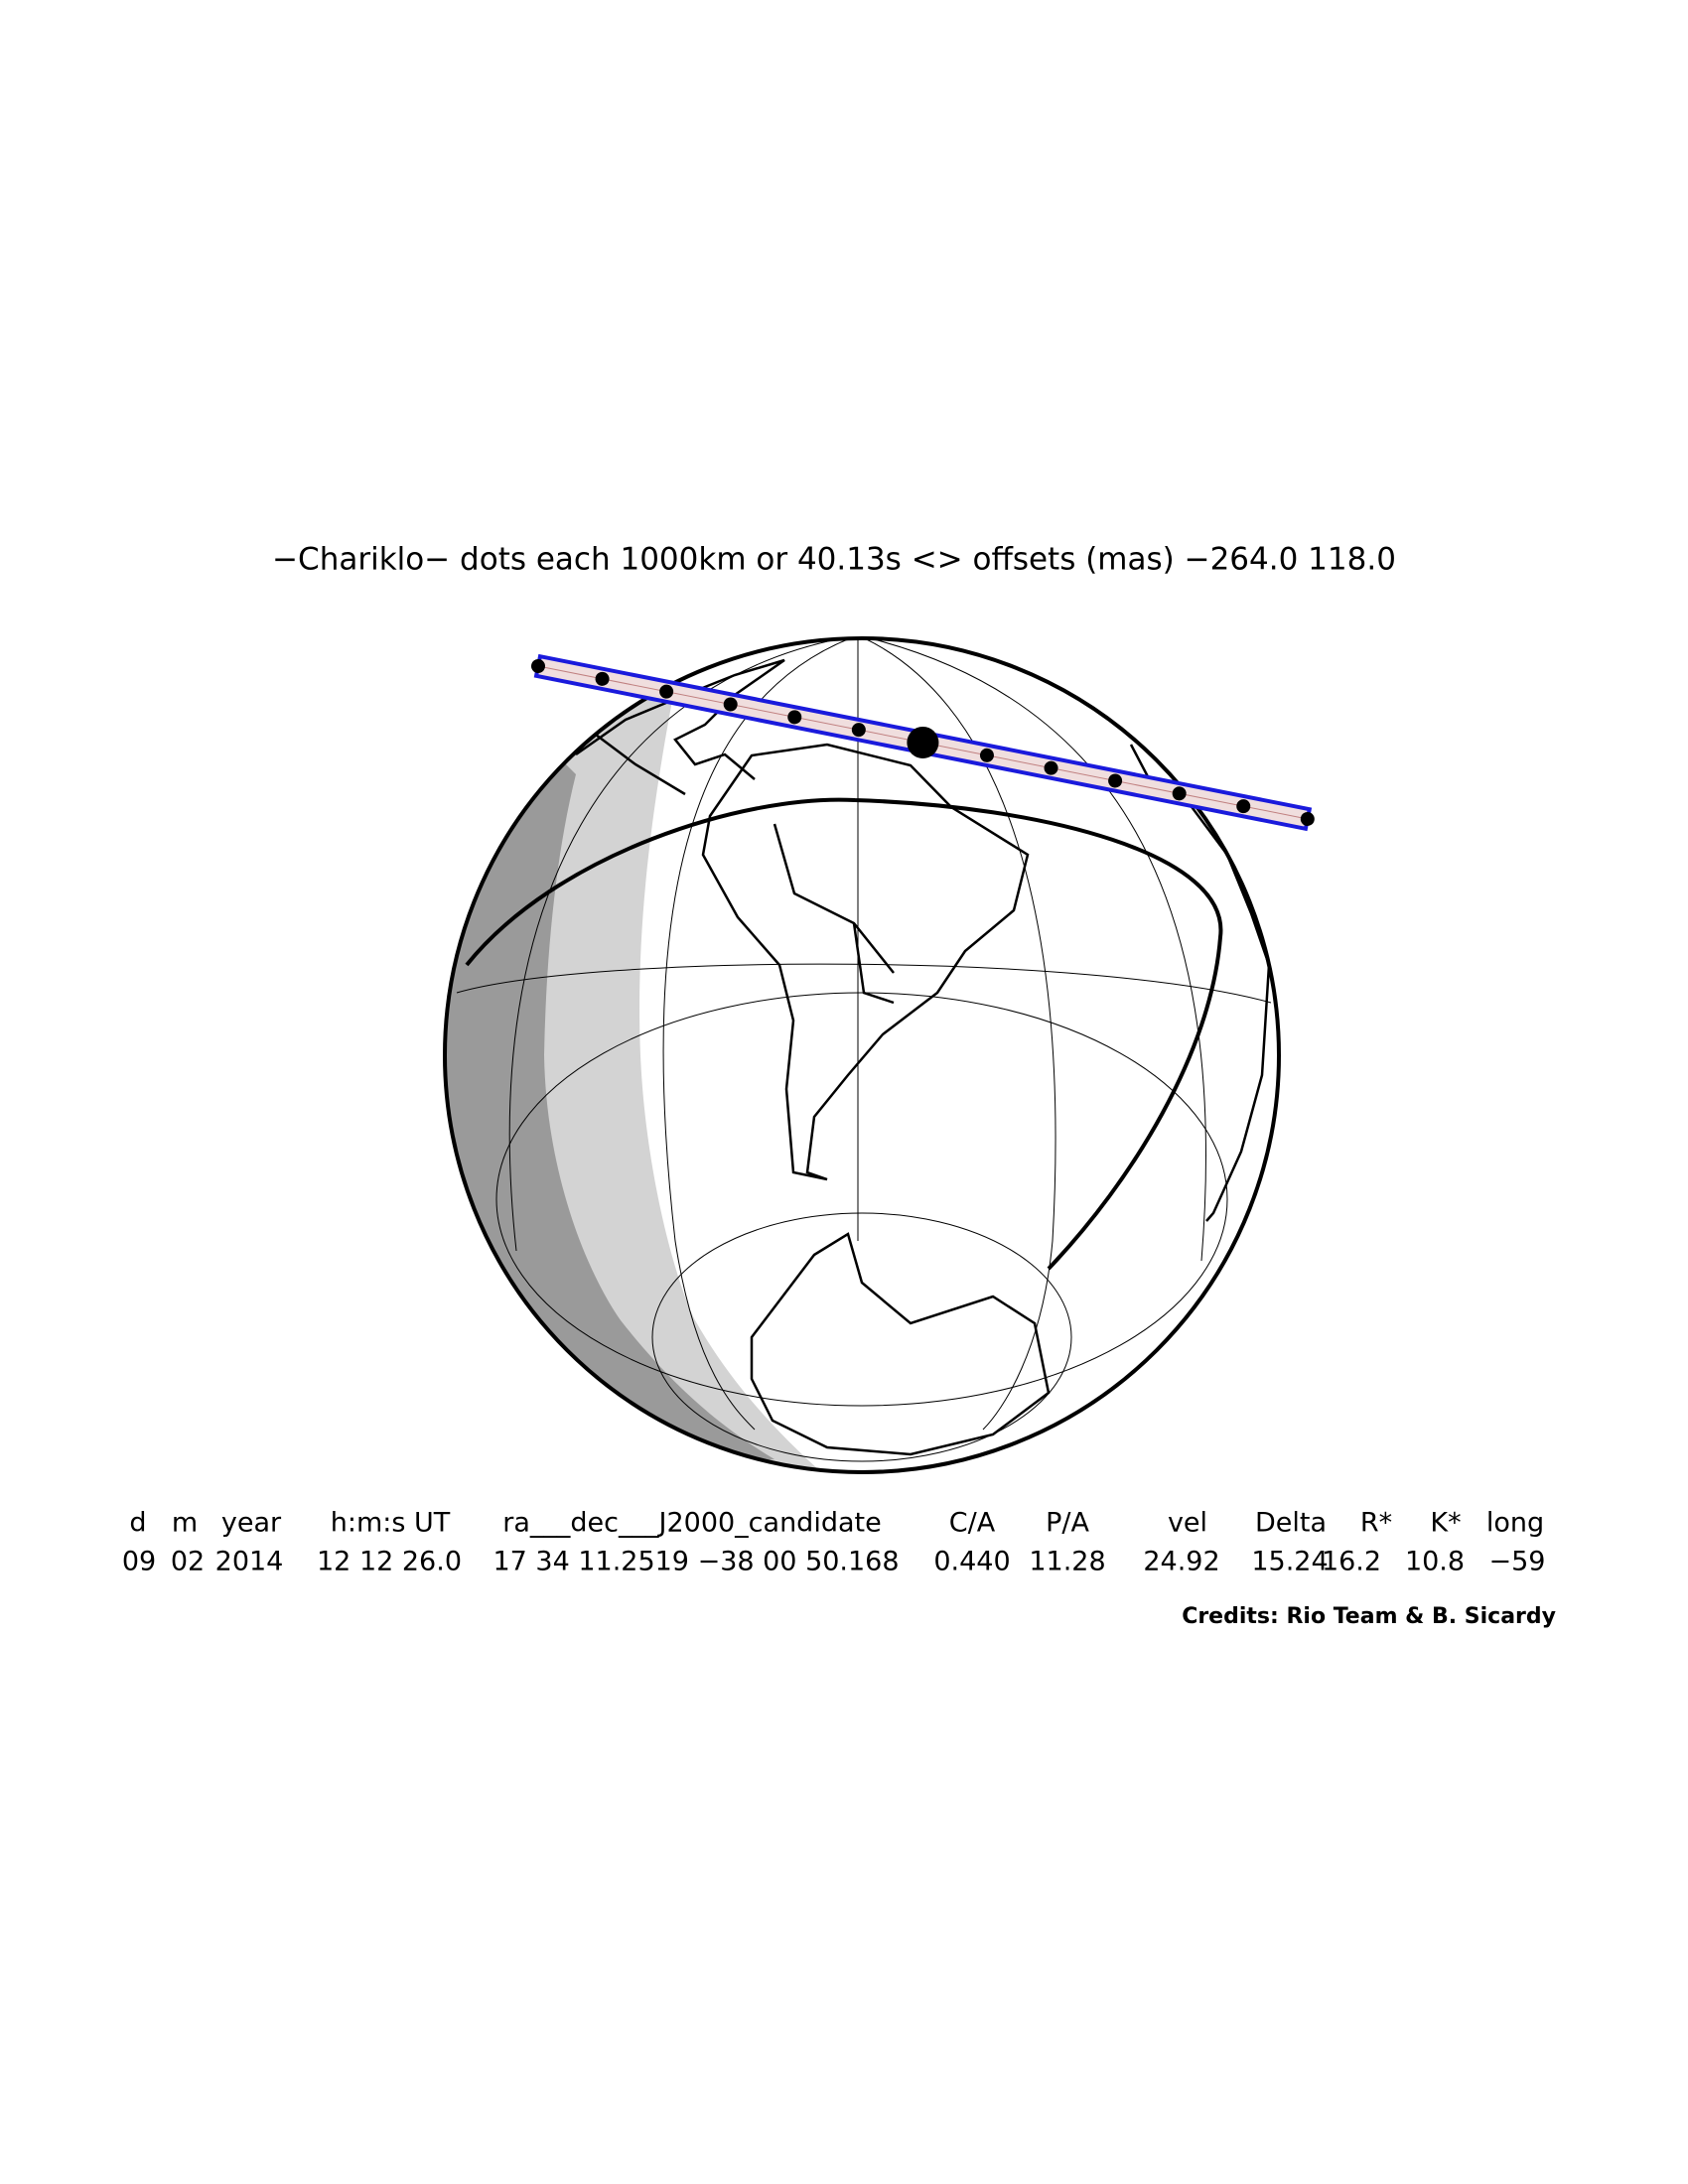 The image size is (1688, 2184). Describe the element at coordinates (188, 1562) in the screenshot. I see `value-cell: 02` at that location.